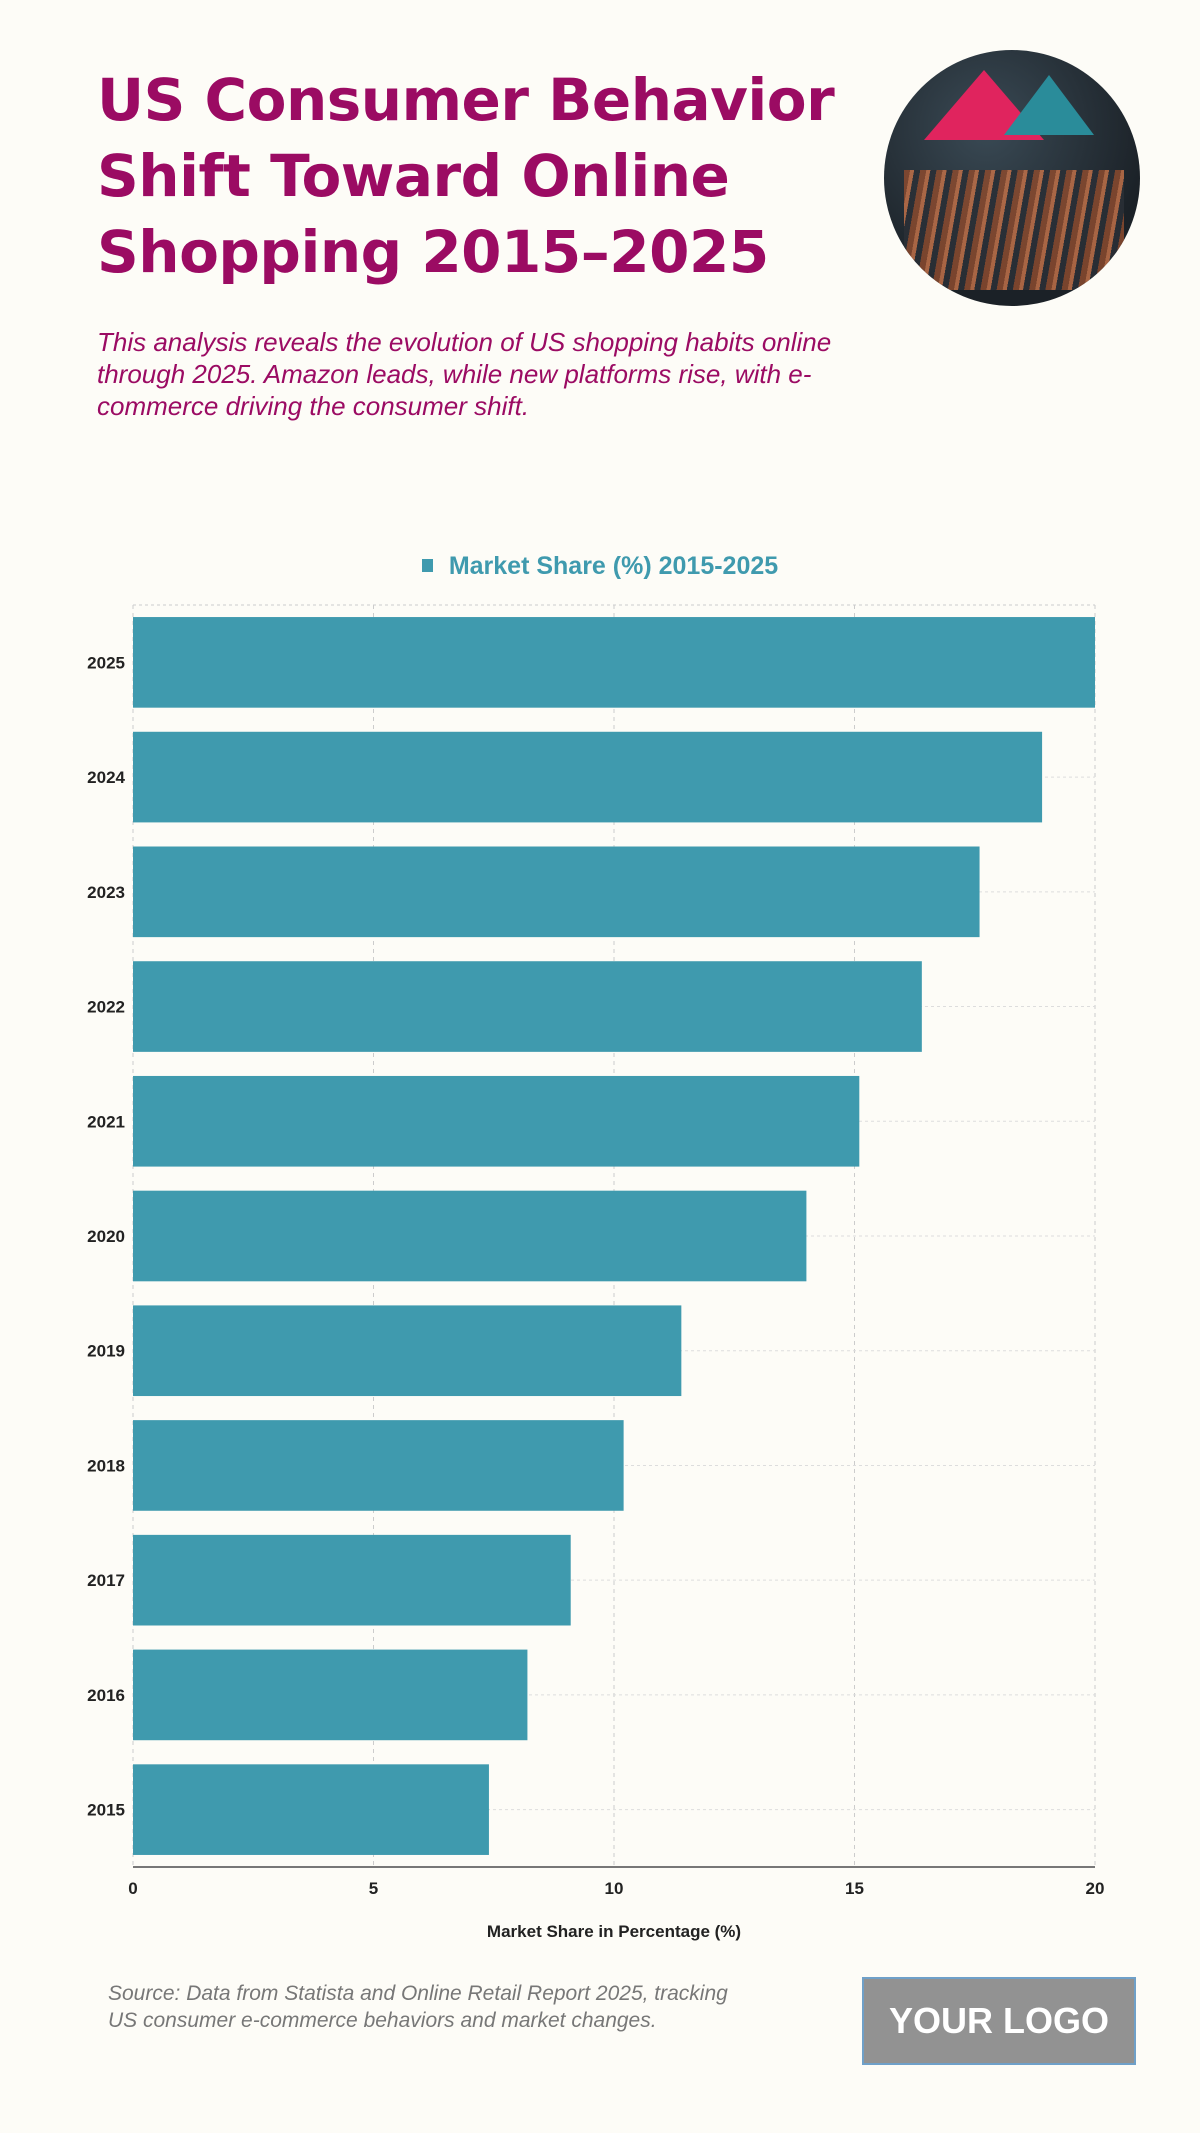 This screenshot has height=2133, width=1200. Describe the element at coordinates (106, 1121) in the screenshot. I see `y-tick-label: 2021` at that location.